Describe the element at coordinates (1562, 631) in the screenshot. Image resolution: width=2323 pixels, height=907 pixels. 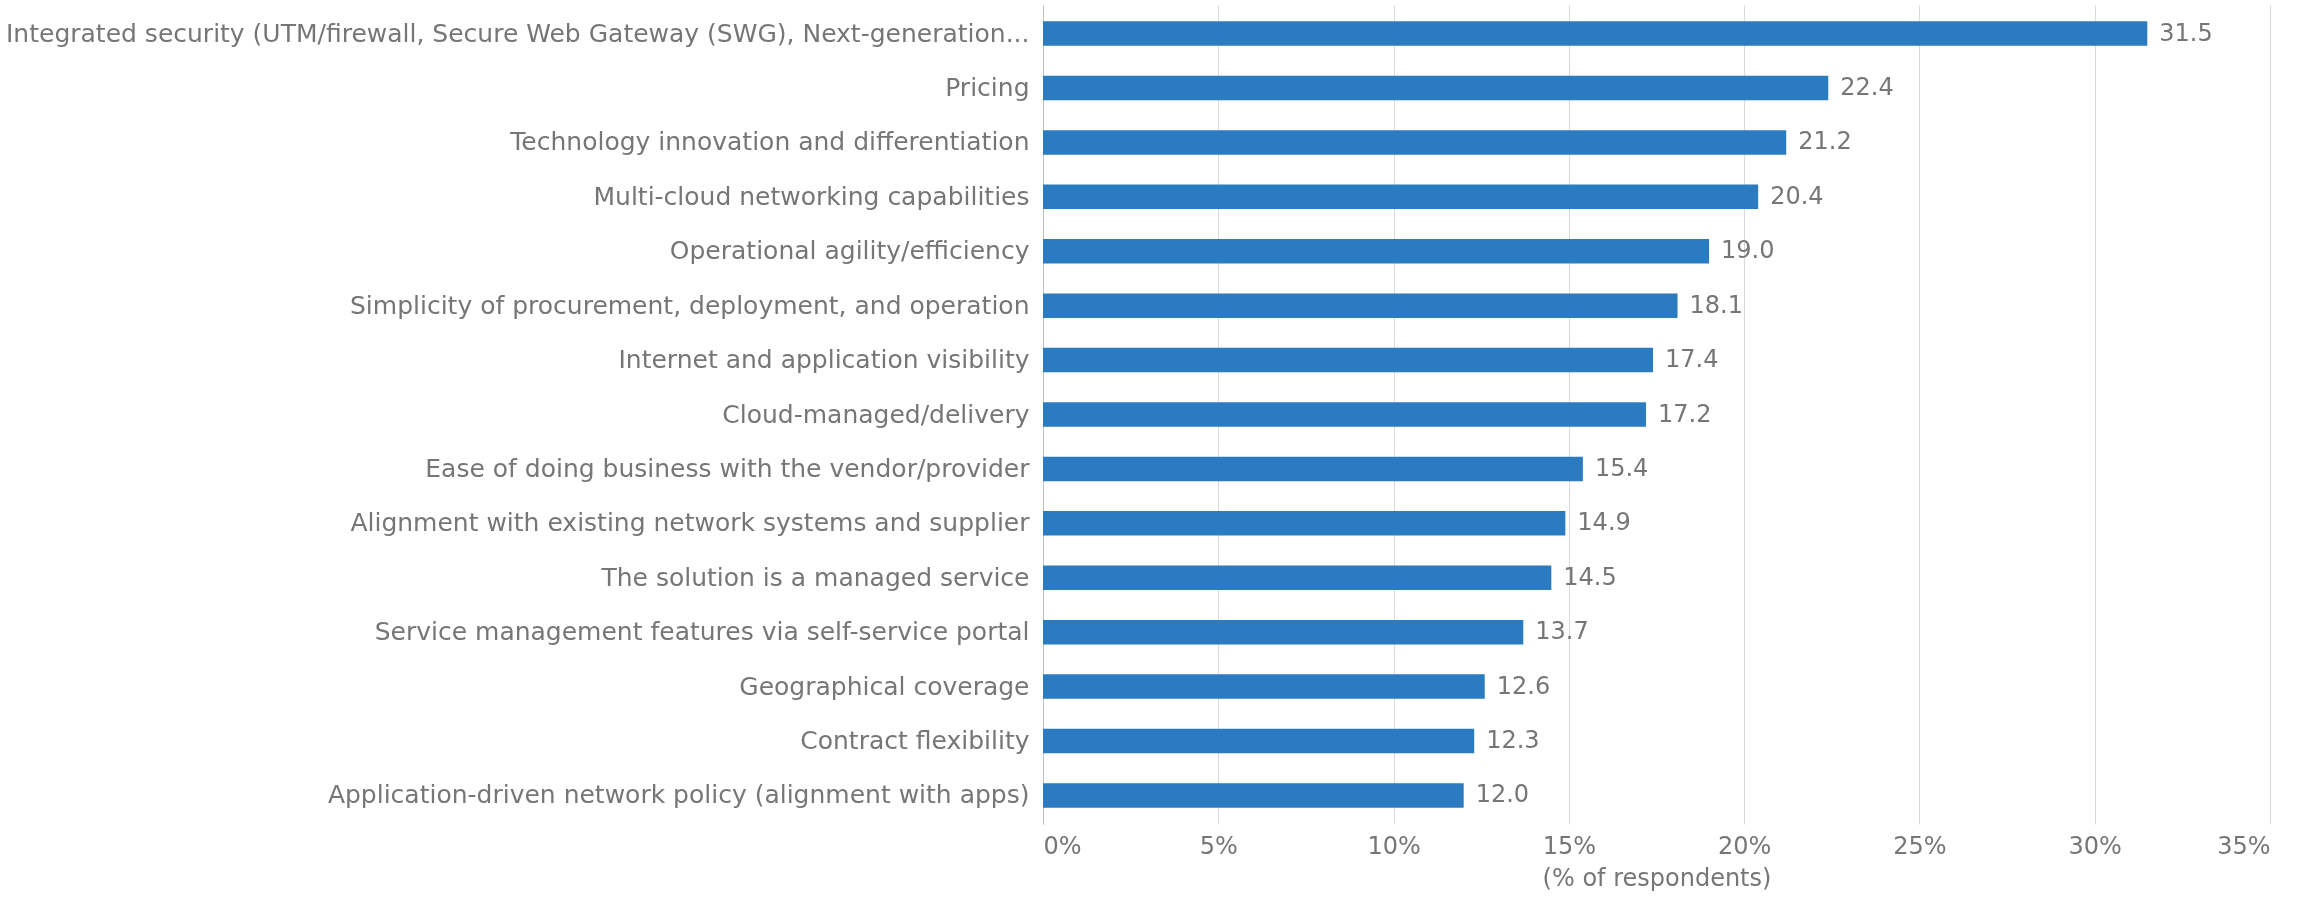
I see `data-label: 13.7` at that location.